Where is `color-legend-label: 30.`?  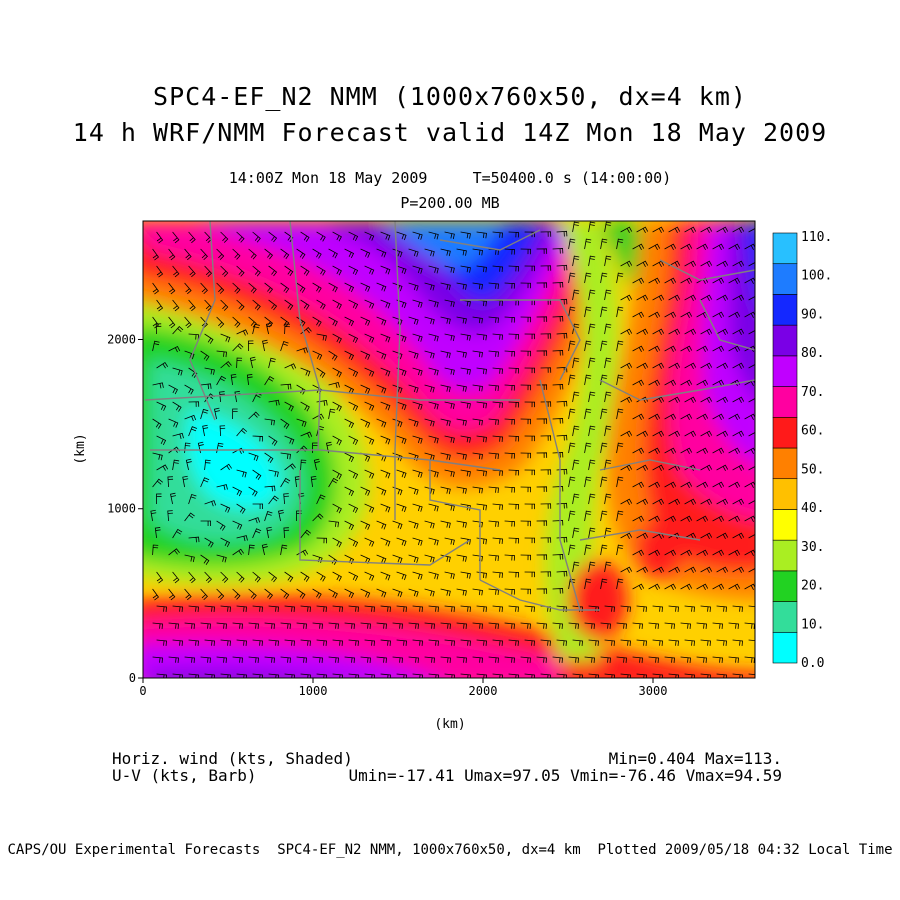
color-legend-label: 30. is located at coordinates (812, 547).